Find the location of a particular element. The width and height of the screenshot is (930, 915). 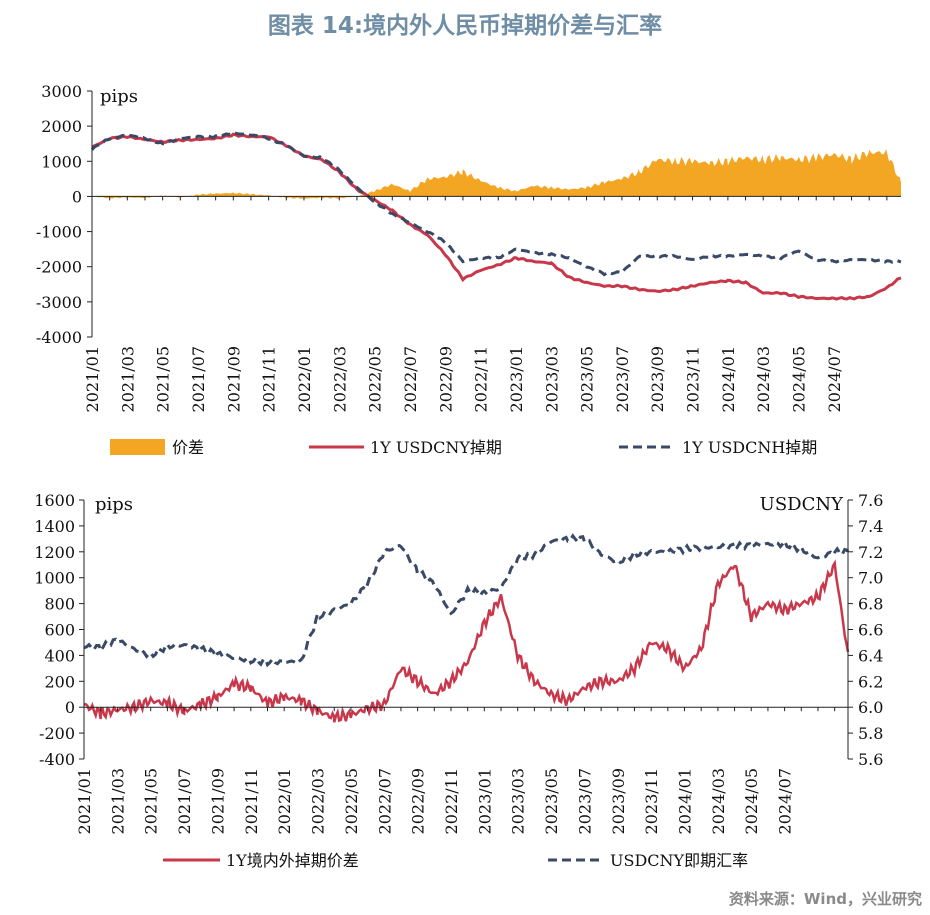

legend-label-cnh: 1Y USDCNH掉期 is located at coordinates (749, 447).